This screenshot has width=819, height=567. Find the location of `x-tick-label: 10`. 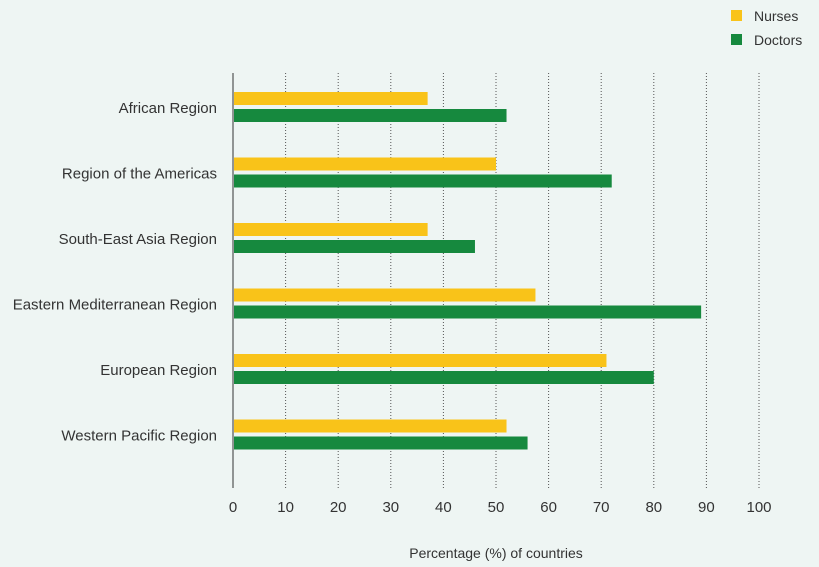

x-tick-label: 10 is located at coordinates (285, 507).